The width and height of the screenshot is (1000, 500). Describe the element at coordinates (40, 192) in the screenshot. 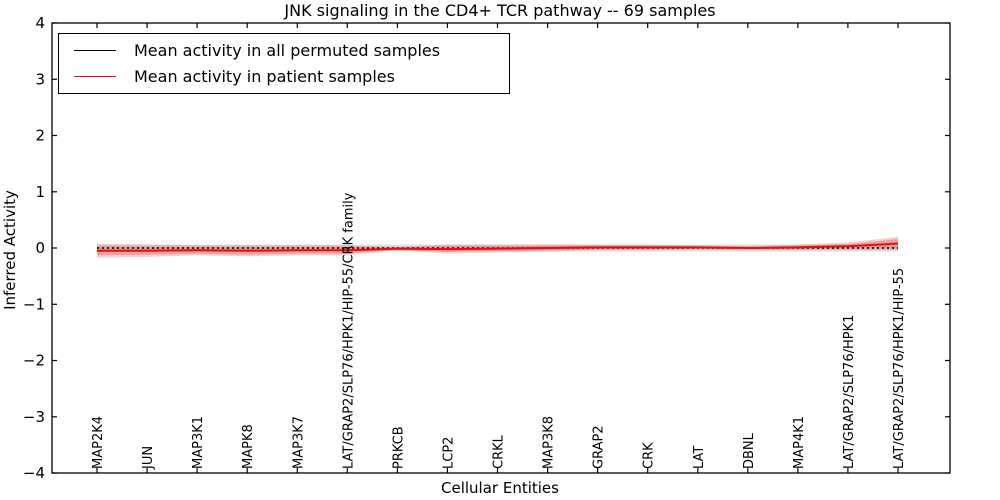

I see `y-tick-label: 1` at that location.